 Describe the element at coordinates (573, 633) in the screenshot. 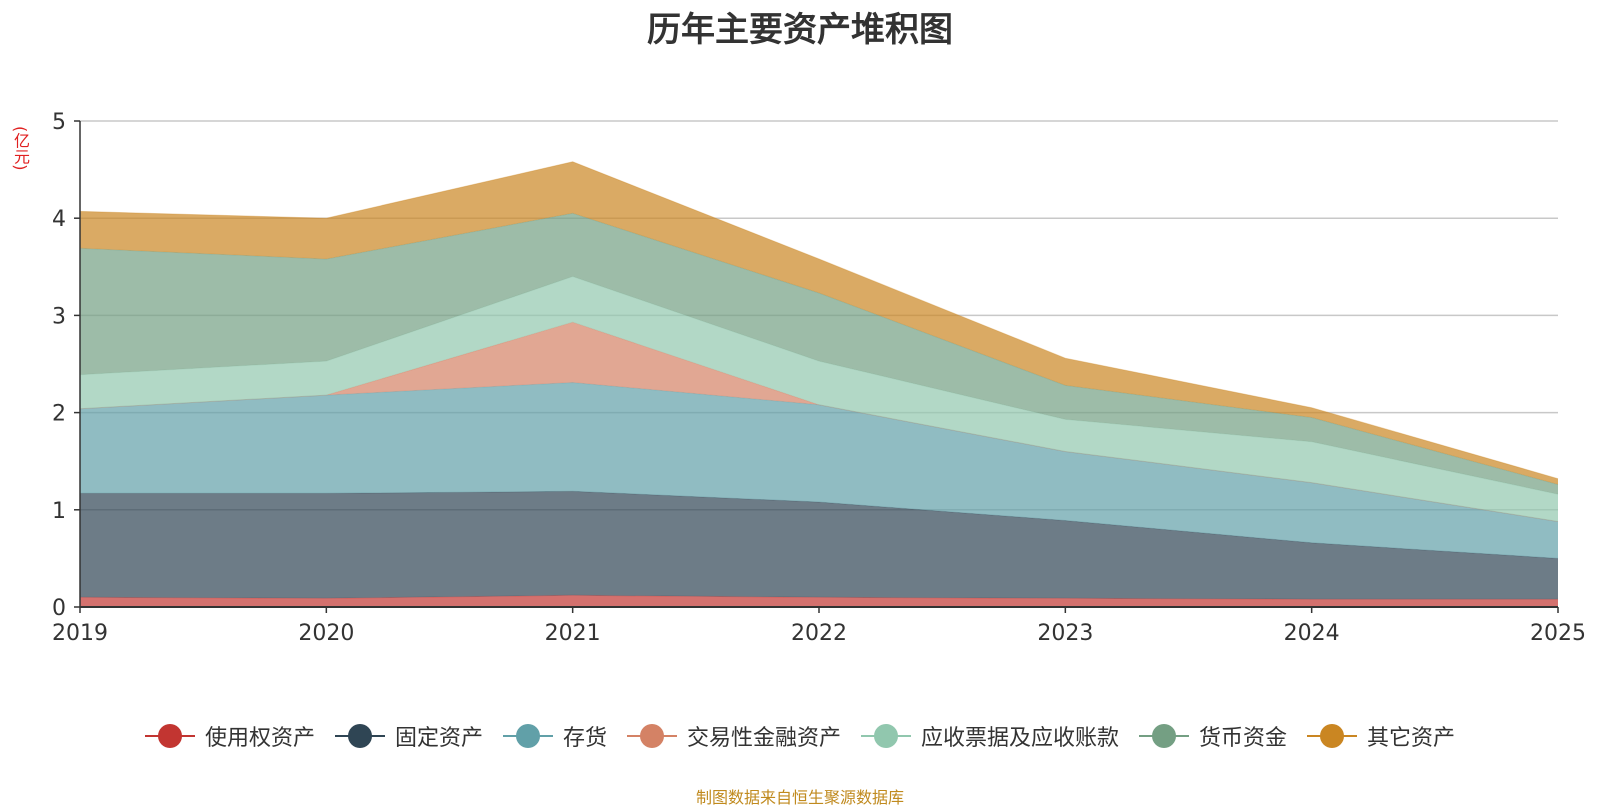

I see `x-tick-label: 2021` at that location.